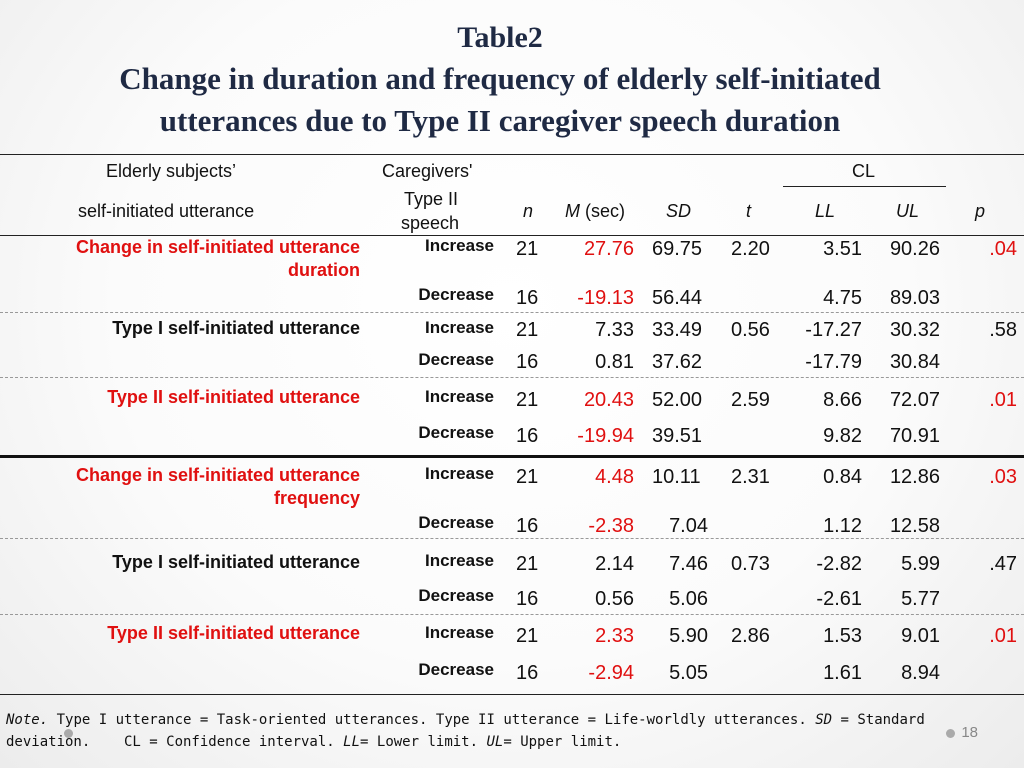 The width and height of the screenshot is (1024, 768). I want to click on row-label: Type II self-initiated utterance, so click(233, 633).